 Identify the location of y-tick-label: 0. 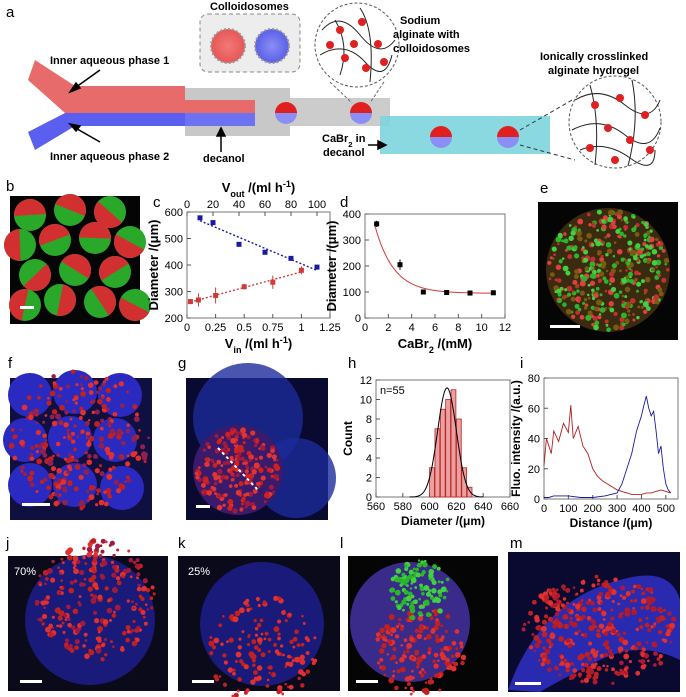
(369, 498).